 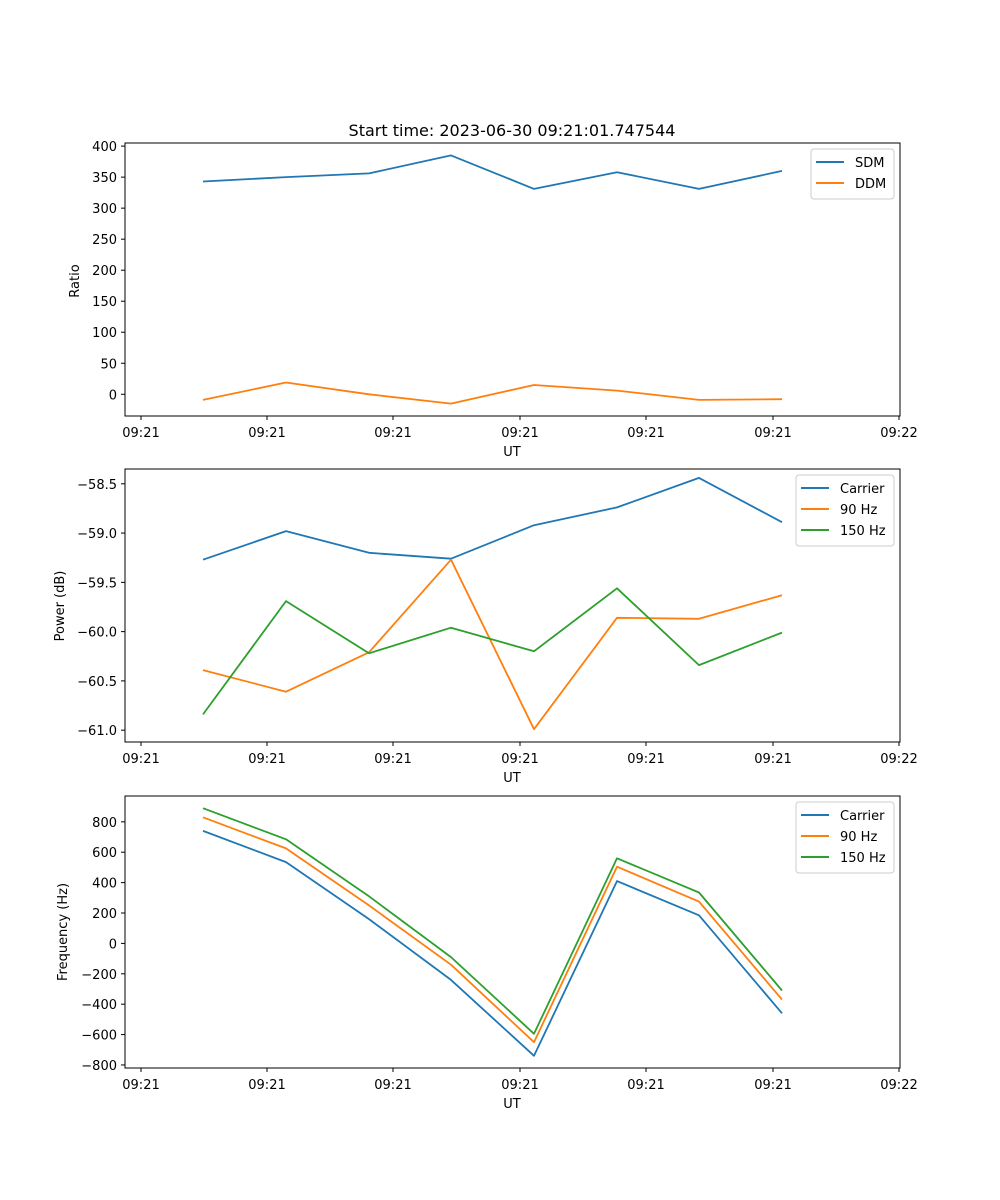 What do you see at coordinates (104, 147) in the screenshot?
I see `ratio-y-tick-label: 400` at bounding box center [104, 147].